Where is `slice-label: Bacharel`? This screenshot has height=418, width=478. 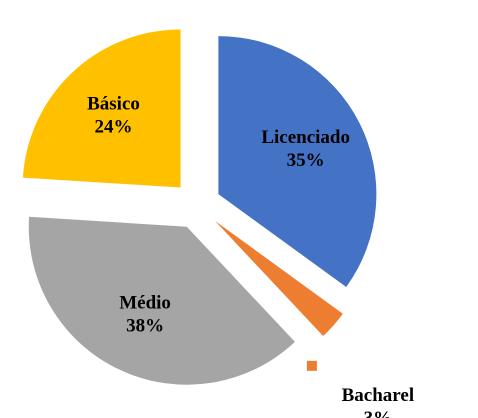 slice-label: Bacharel is located at coordinates (378, 395).